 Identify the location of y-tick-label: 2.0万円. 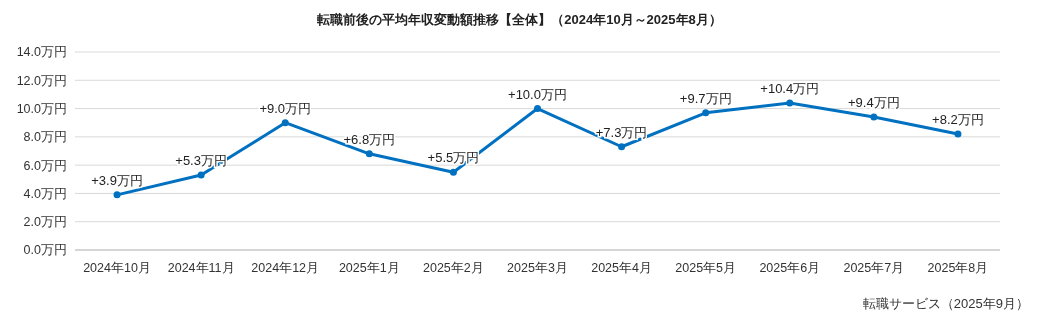
(45, 222).